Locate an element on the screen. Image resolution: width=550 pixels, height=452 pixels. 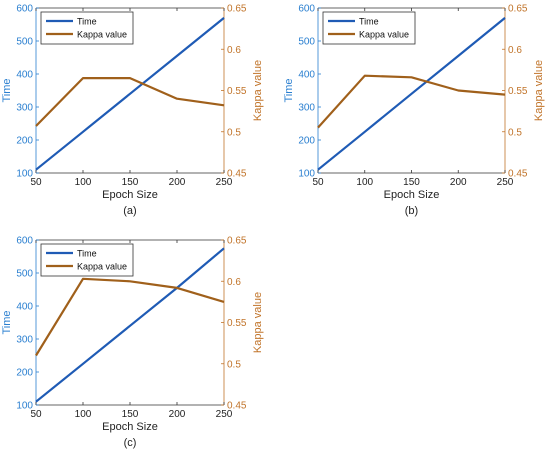
panel-label: (a) is located at coordinates (129, 211).